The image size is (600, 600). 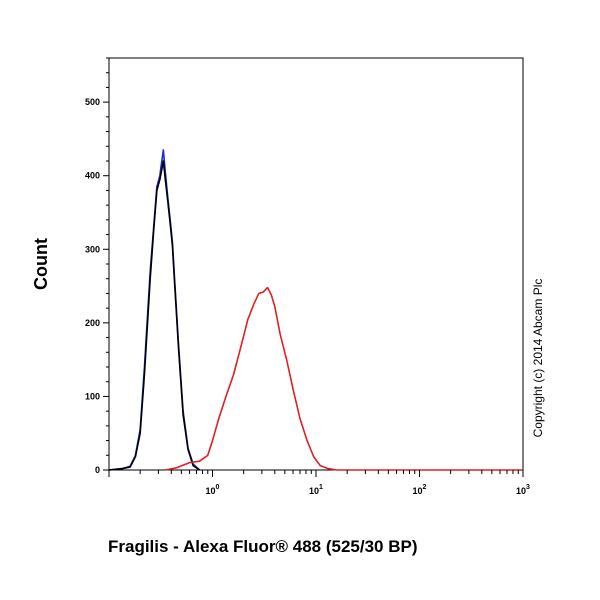 I want to click on y-tick-label: 400, so click(x=92, y=176).